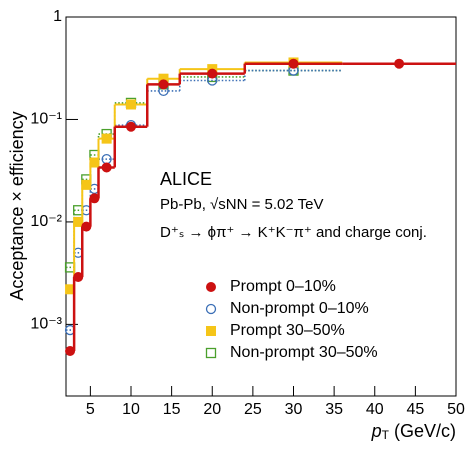  Describe the element at coordinates (375, 409) in the screenshot. I see `x-tick-label: 40` at that location.